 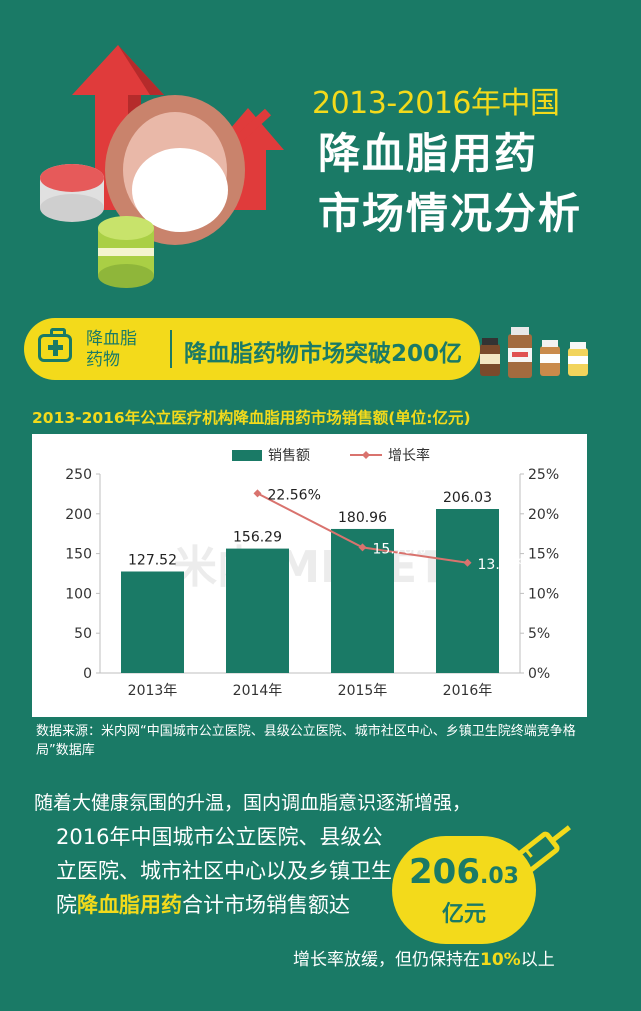 I want to click on left-tick-label: 250, so click(x=78, y=475).